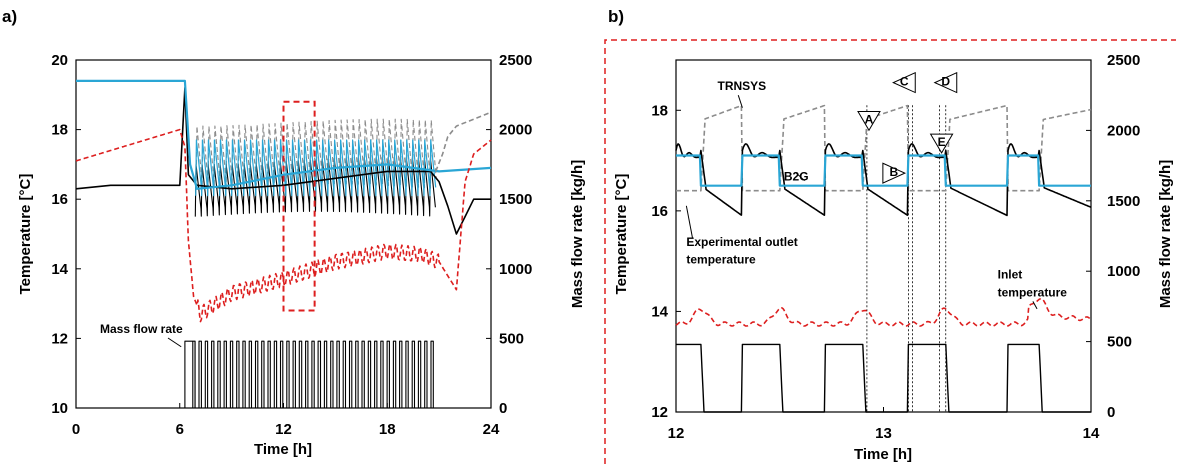  I want to click on annotation-pointer, so click(174, 342).